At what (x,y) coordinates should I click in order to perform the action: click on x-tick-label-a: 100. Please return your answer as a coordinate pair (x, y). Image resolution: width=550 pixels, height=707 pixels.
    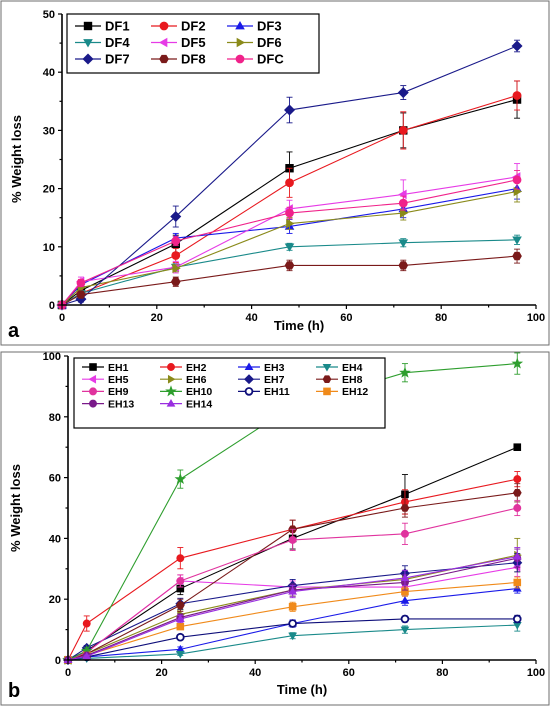
    Looking at the image, I should click on (536, 318).